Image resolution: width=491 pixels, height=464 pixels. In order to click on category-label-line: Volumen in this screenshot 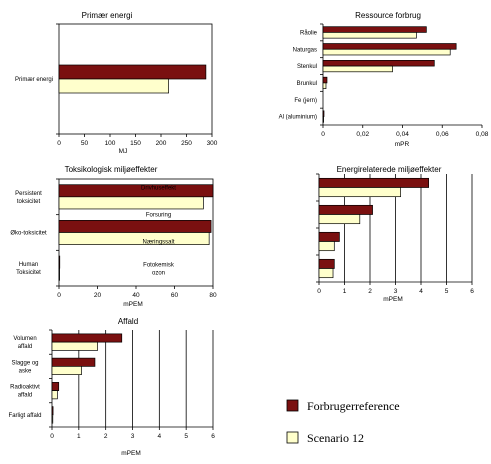, I will do `click(24, 339)`.